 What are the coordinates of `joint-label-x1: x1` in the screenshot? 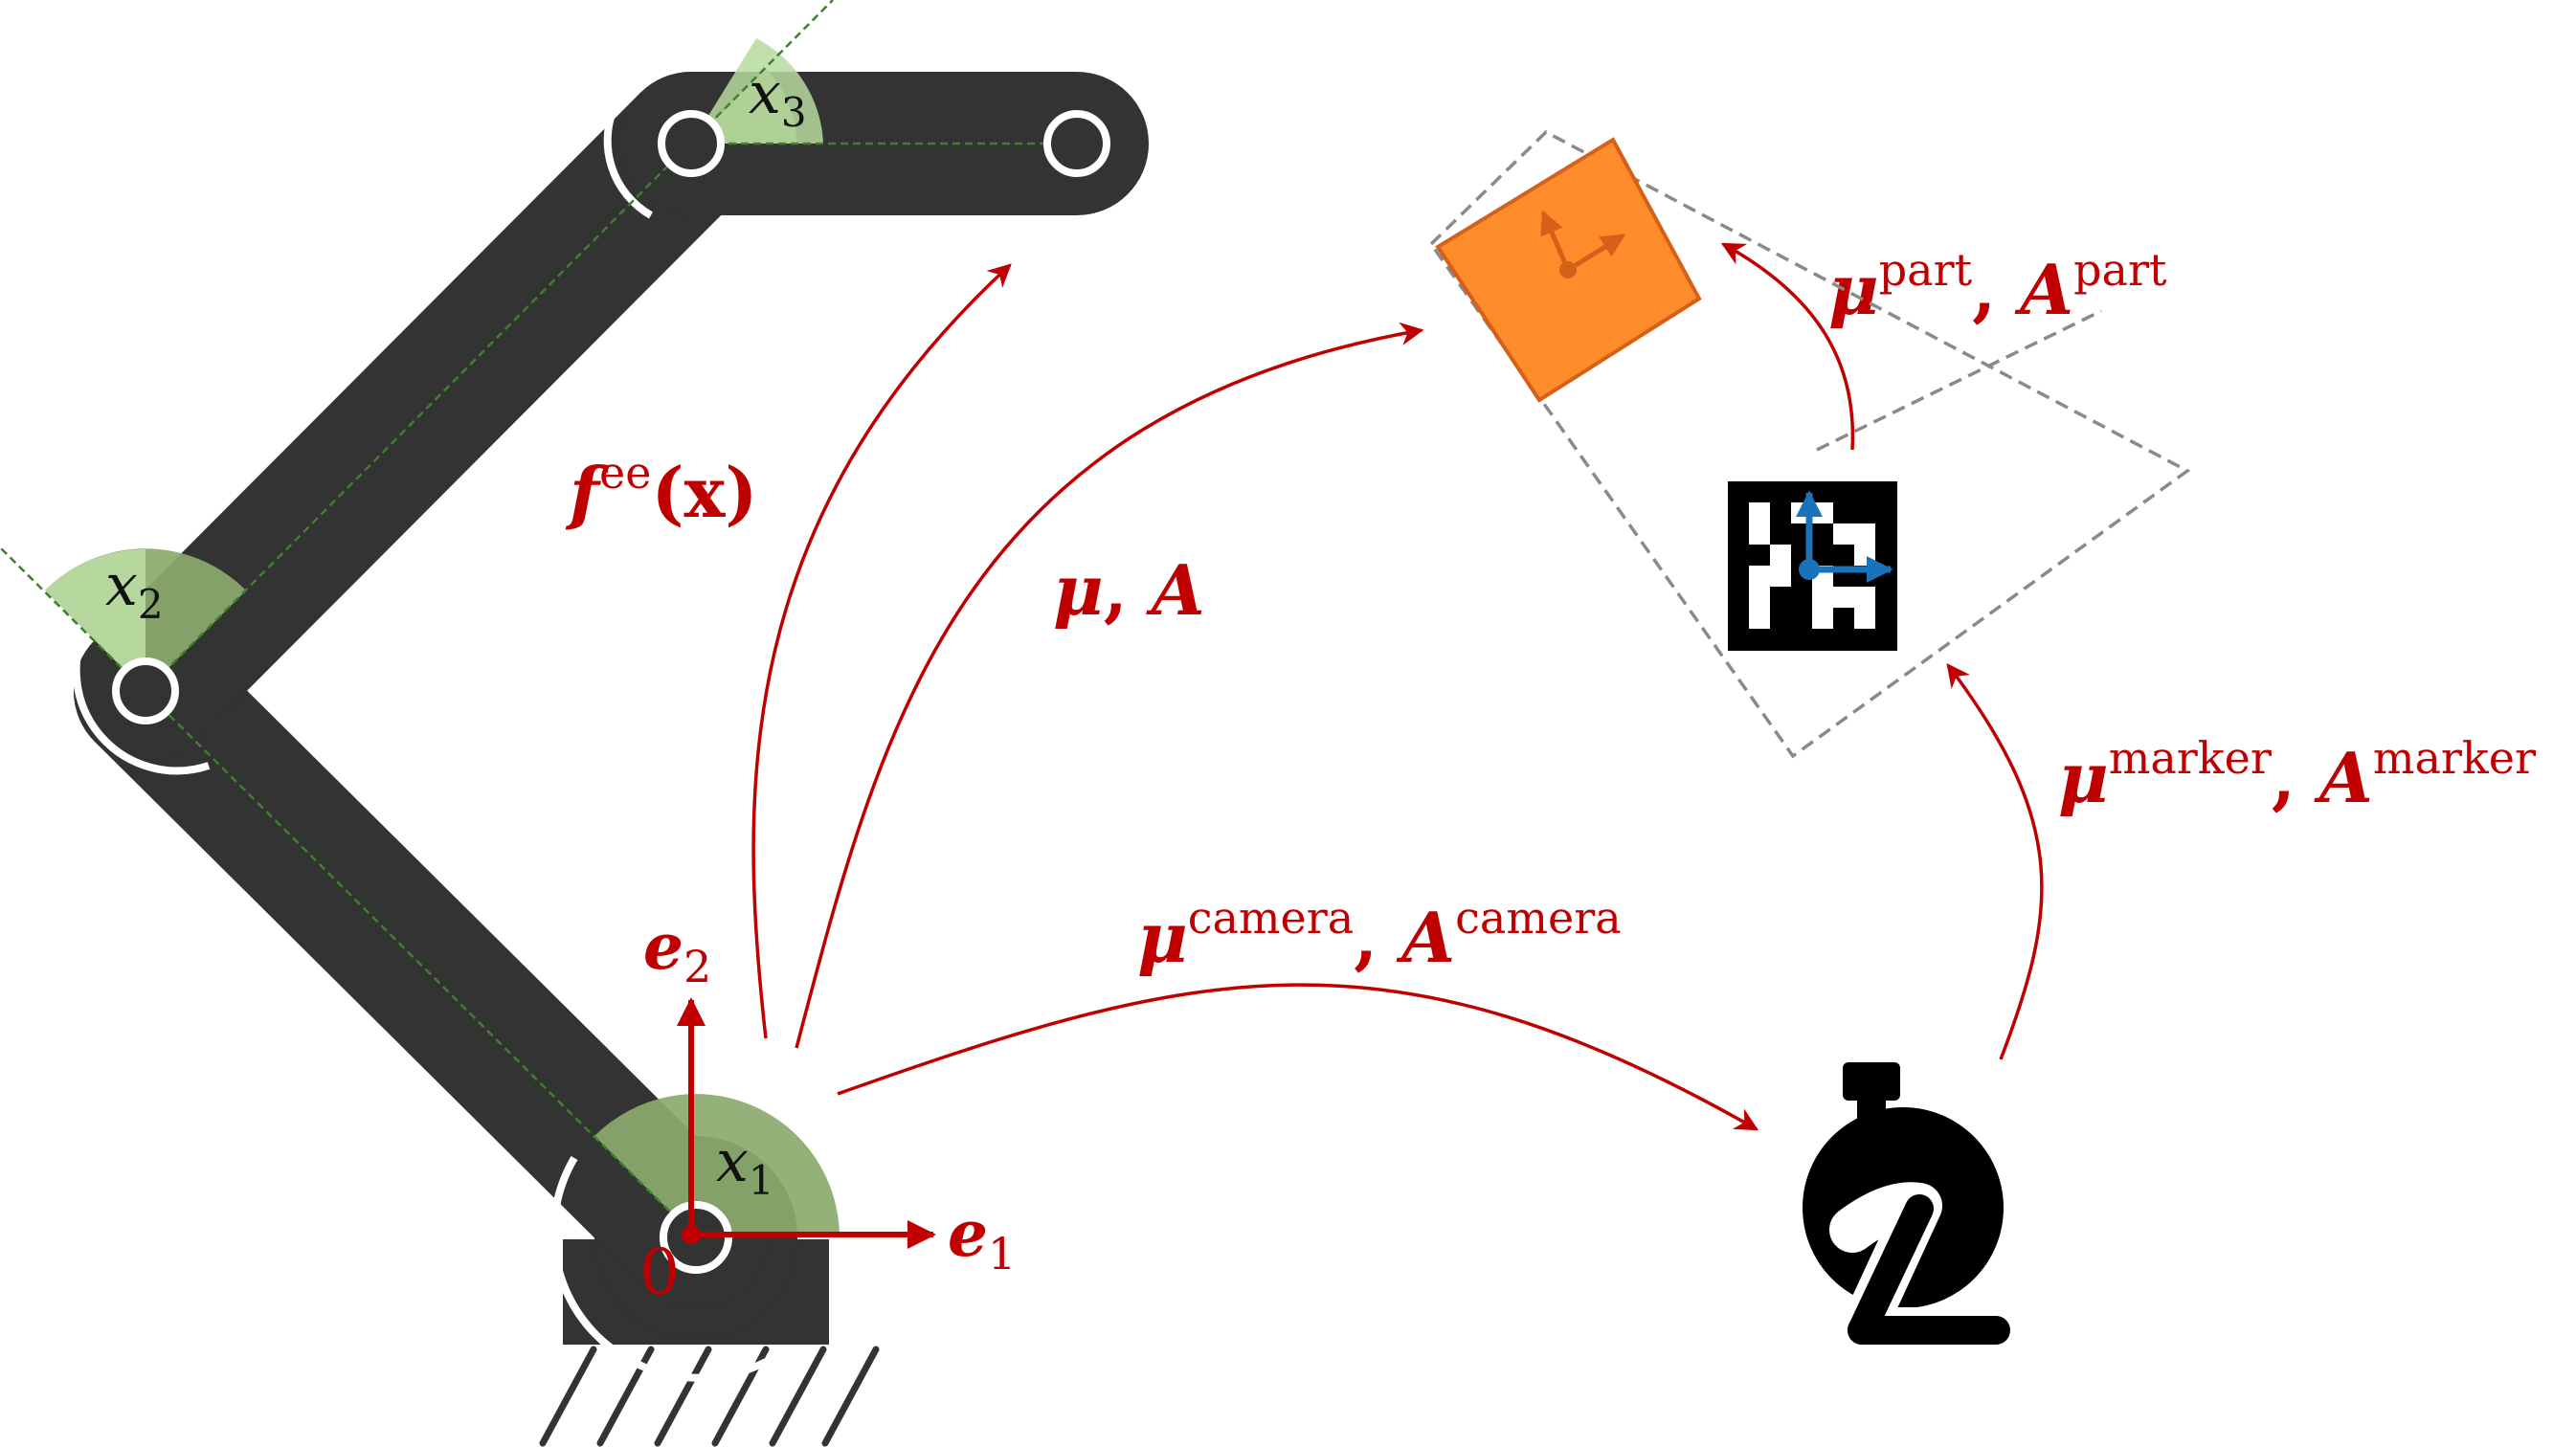 It's located at (745, 1166).